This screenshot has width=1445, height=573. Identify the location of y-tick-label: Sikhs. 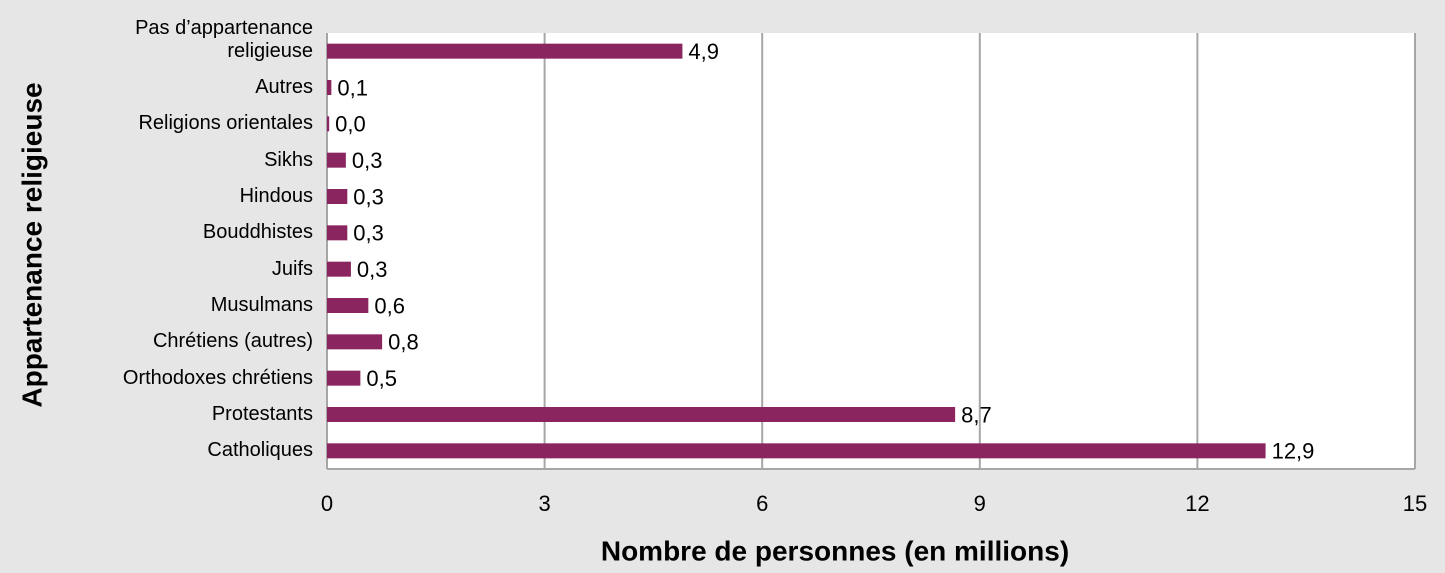
(288, 159).